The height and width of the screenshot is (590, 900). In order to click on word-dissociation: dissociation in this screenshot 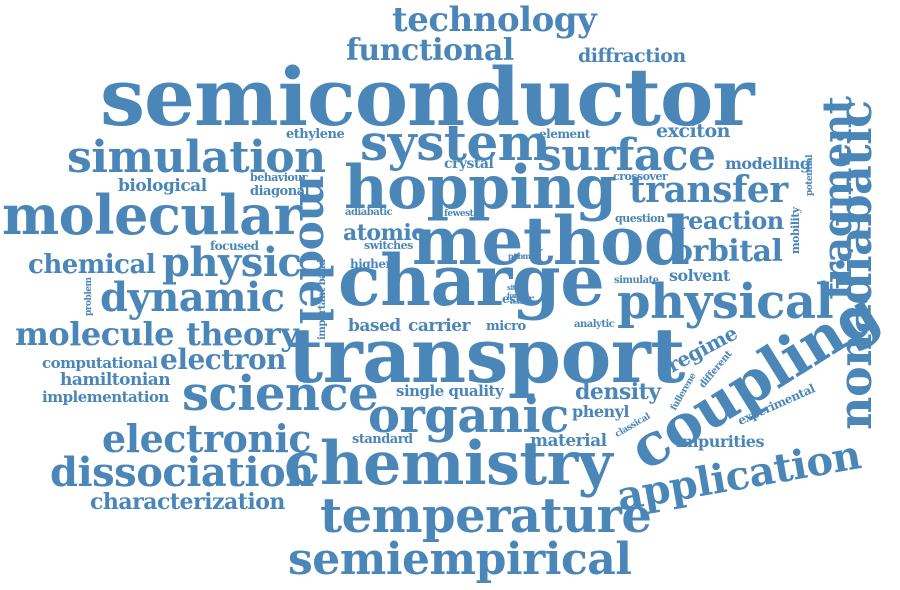, I will do `click(182, 472)`.